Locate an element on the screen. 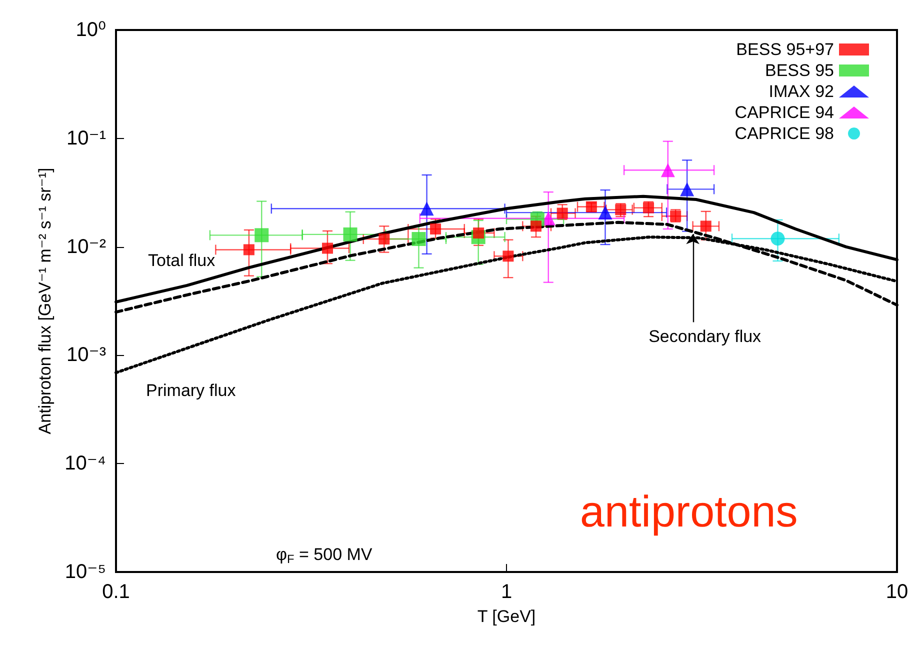  x-tick-label: 10 is located at coordinates (897, 592).